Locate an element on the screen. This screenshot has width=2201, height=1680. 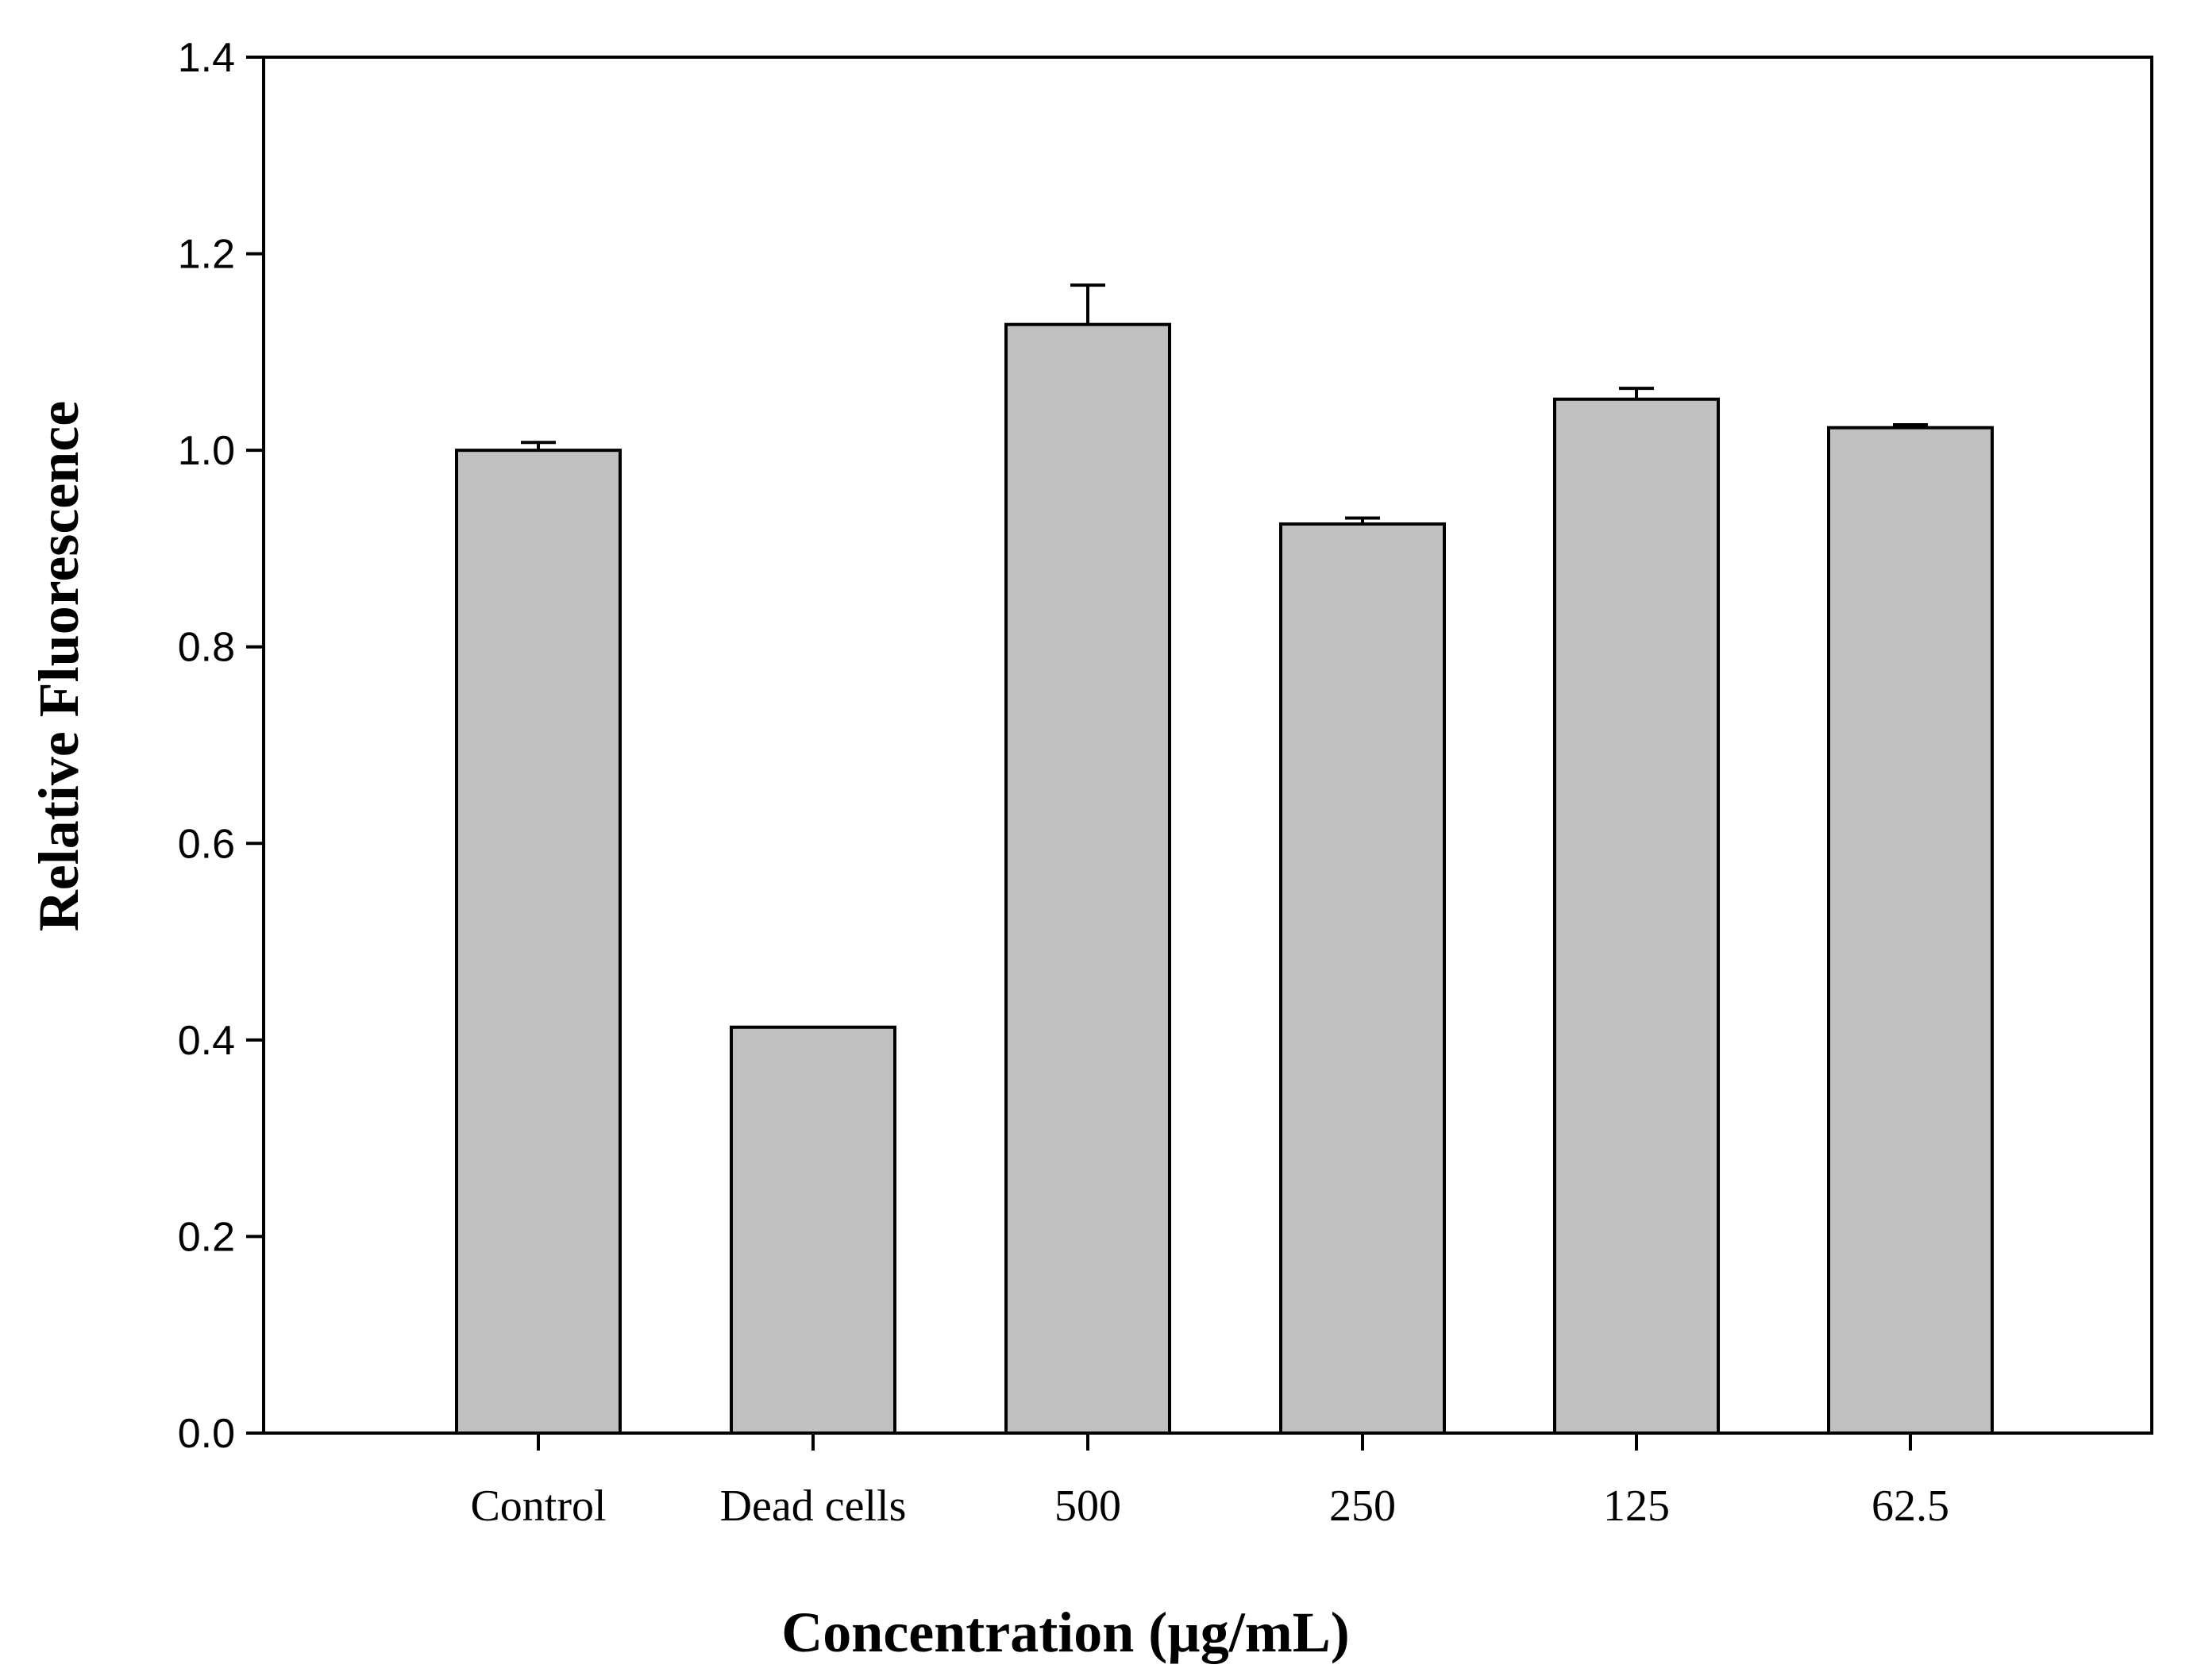
y-tick-label: 1.0 is located at coordinates (207, 451).